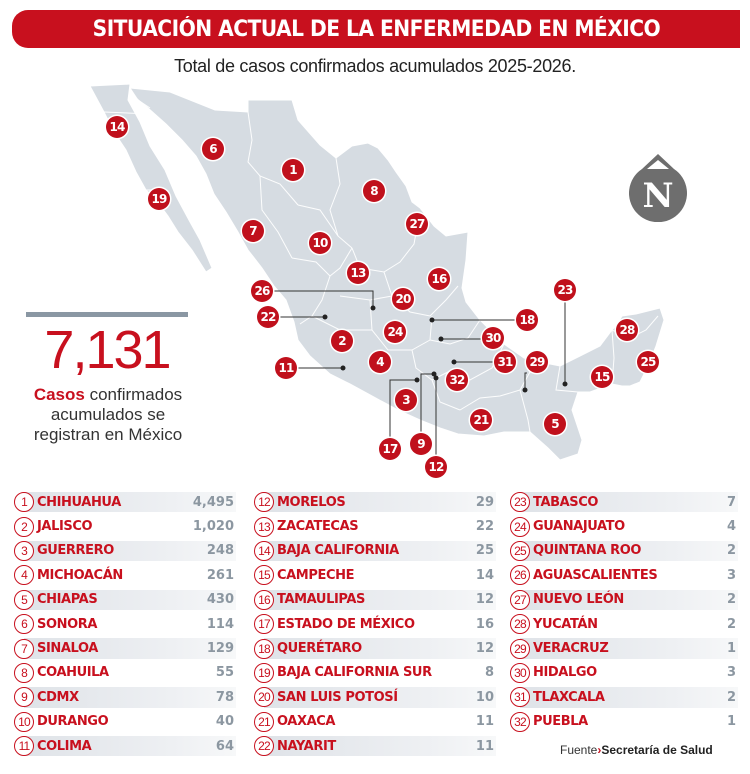  I want to click on table-row: 28 YUCATÁN 2, so click(624, 624).